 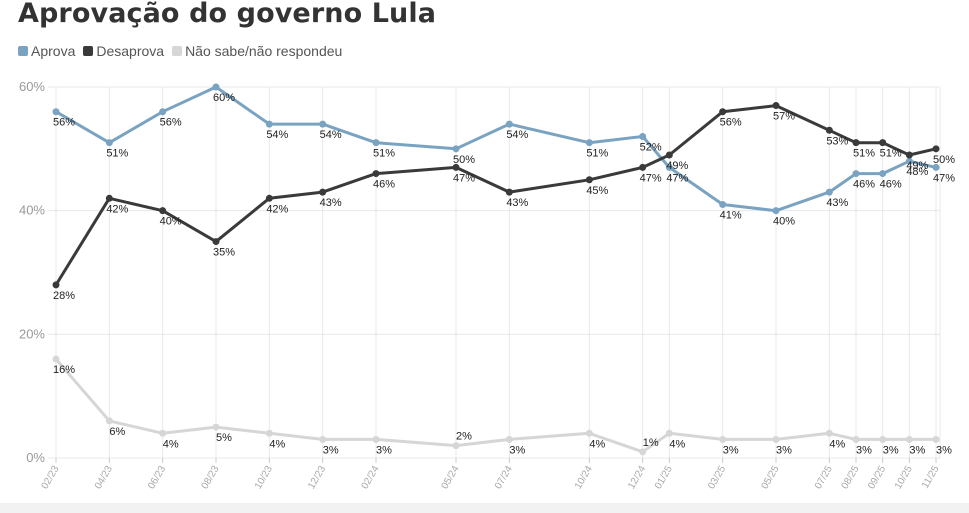 I want to click on x-tick-label: 03/25, so click(x=717, y=478).